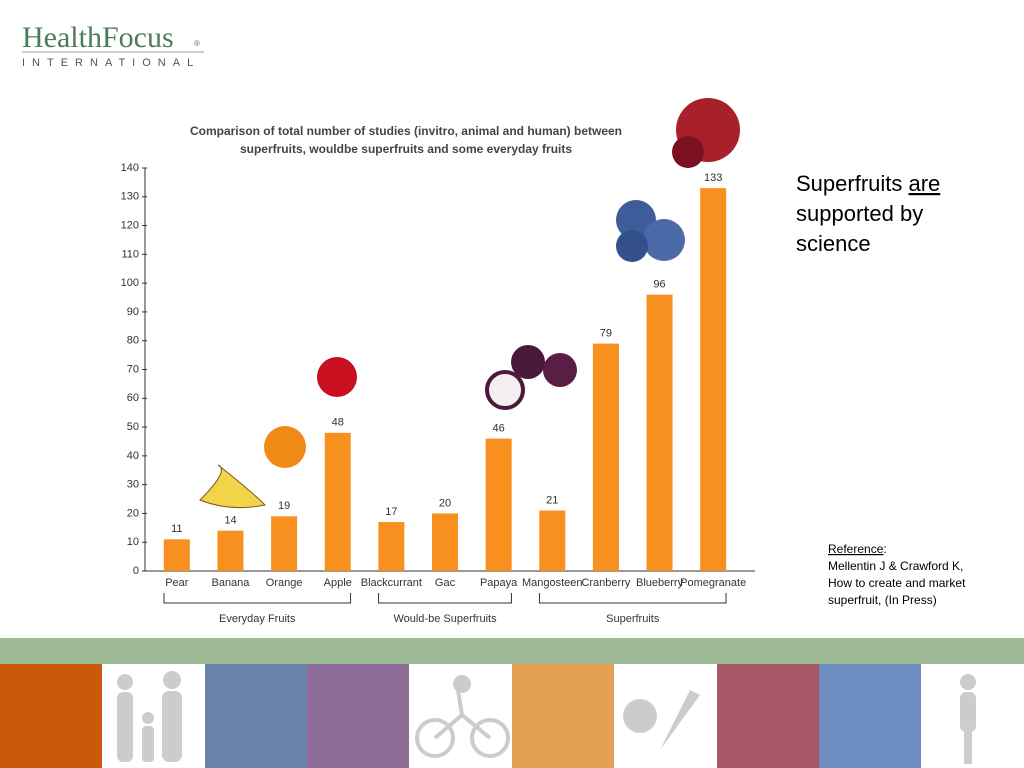 The image size is (1024, 768). What do you see at coordinates (531, 377) in the screenshot?
I see `mangosteen-picture` at bounding box center [531, 377].